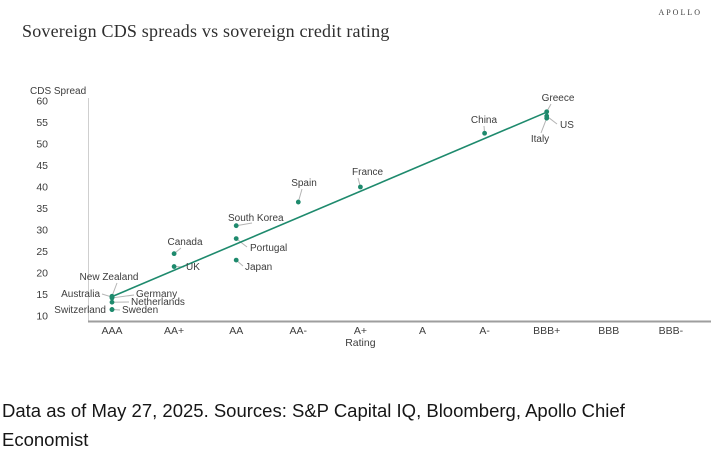  Describe the element at coordinates (112, 309) in the screenshot. I see `data-point-sweden` at that location.